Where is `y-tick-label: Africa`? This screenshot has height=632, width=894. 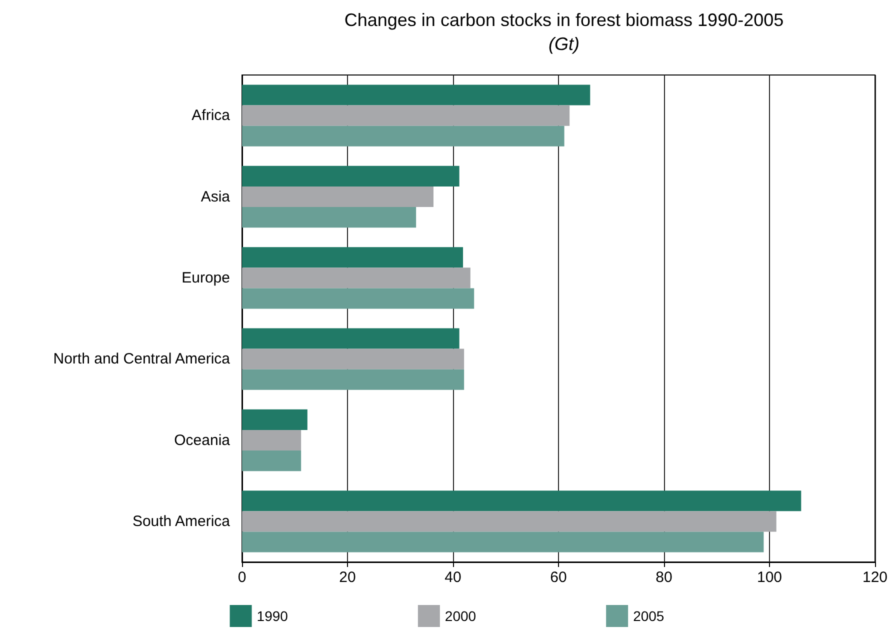
y-tick-label: Africa is located at coordinates (211, 115).